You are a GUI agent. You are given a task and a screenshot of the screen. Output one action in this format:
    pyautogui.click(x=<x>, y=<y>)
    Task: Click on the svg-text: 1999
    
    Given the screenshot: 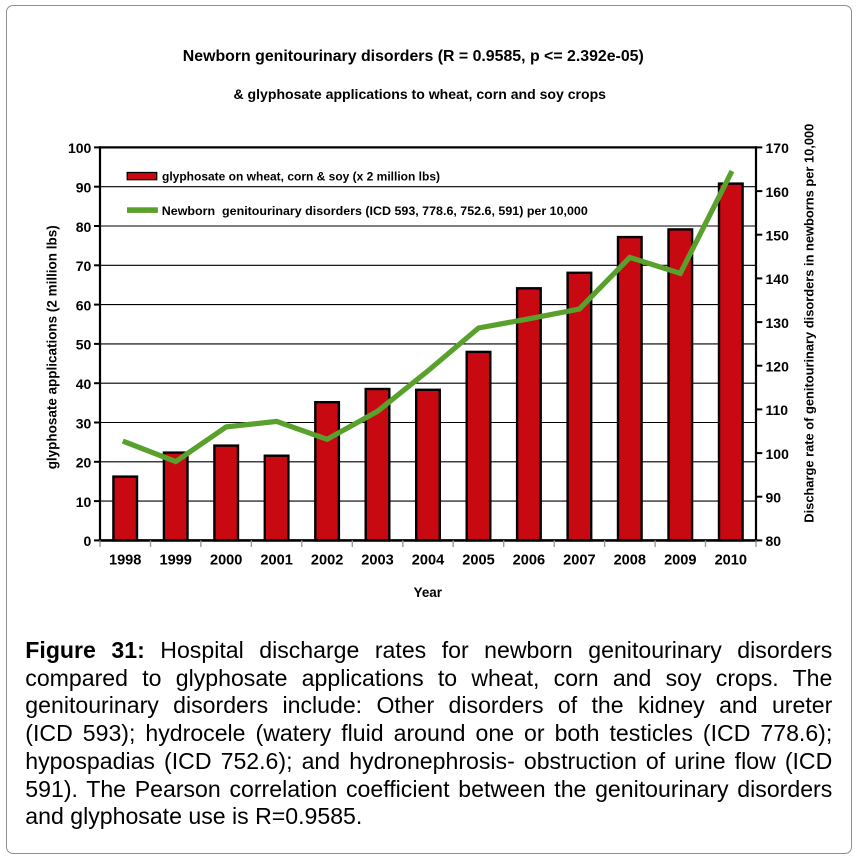 What is the action you would take?
    pyautogui.click(x=175, y=561)
    